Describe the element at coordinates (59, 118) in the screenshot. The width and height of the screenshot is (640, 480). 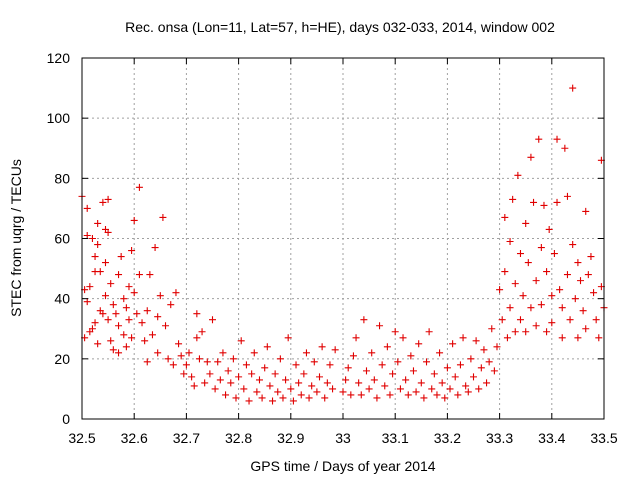
I see `y-tick-label: 100` at that location.